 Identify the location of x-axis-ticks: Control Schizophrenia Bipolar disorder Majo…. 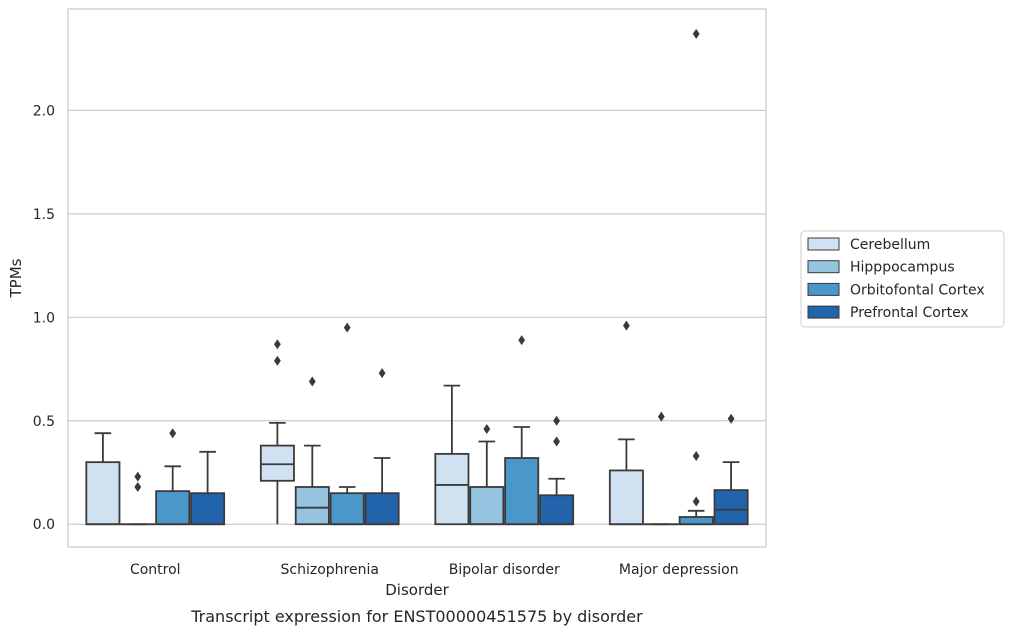
(434, 570).